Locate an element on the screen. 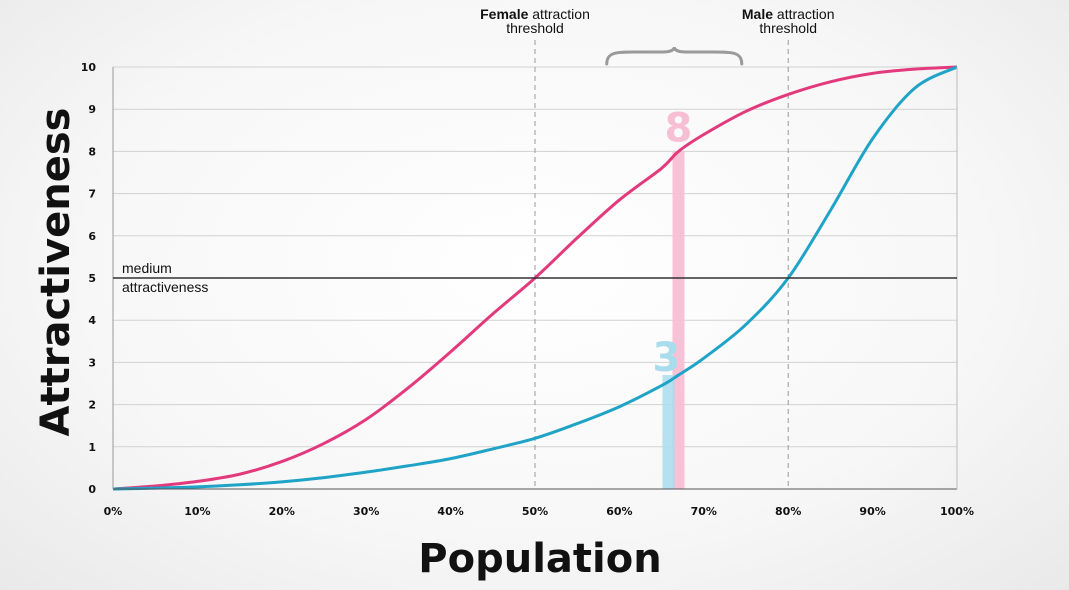 The height and width of the screenshot is (590, 1069). threshold-label: Male attraction is located at coordinates (788, 14).